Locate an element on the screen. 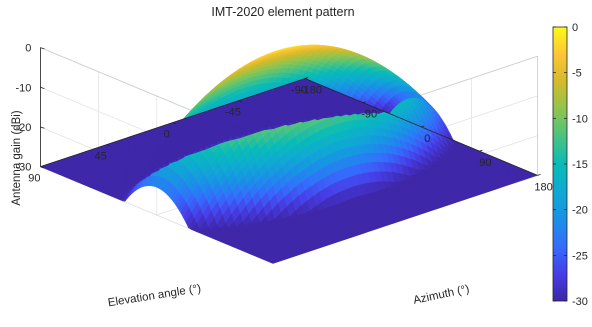 This screenshot has width=592, height=327. colorbar-tick-label: -10 is located at coordinates (580, 119).